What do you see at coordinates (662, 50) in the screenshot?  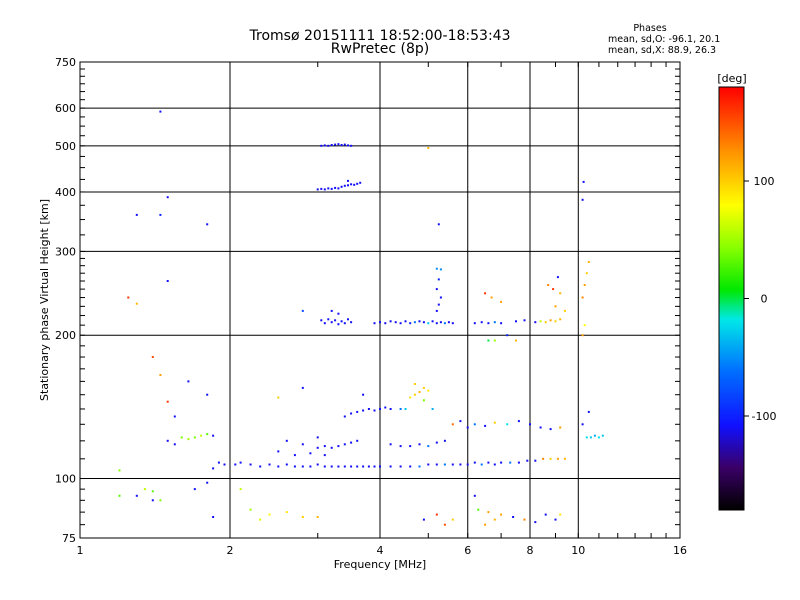 I see `phase-x-stats: mean, sd,X: 88.9, 26.3` at bounding box center [662, 50].